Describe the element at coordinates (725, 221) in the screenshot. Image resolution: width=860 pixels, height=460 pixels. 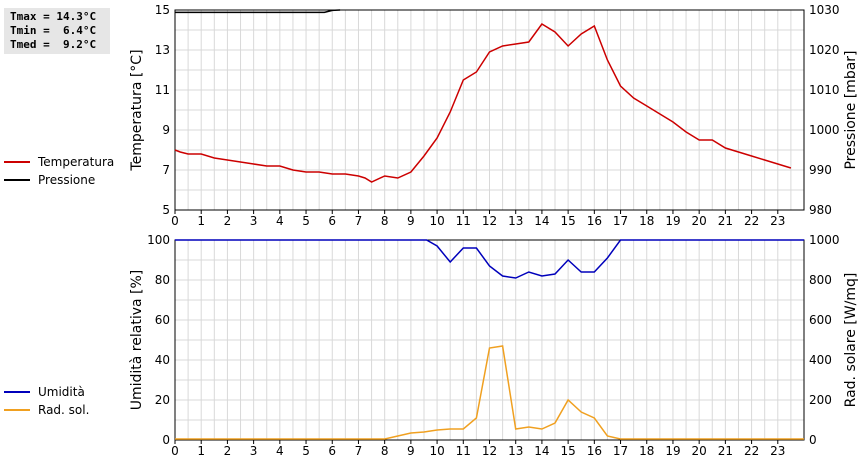
I see `top-x-tick-label: 21` at that location.